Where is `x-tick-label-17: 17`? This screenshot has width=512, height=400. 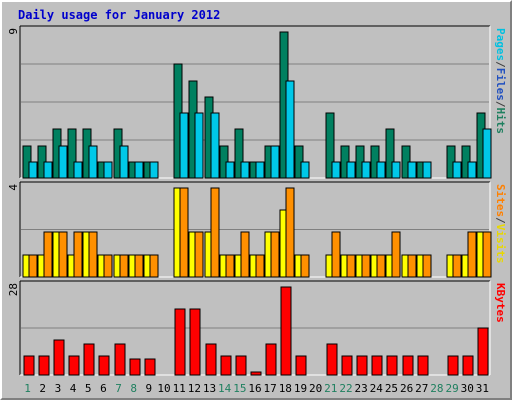
x-tick-label-17: 17 is located at coordinates (270, 388).